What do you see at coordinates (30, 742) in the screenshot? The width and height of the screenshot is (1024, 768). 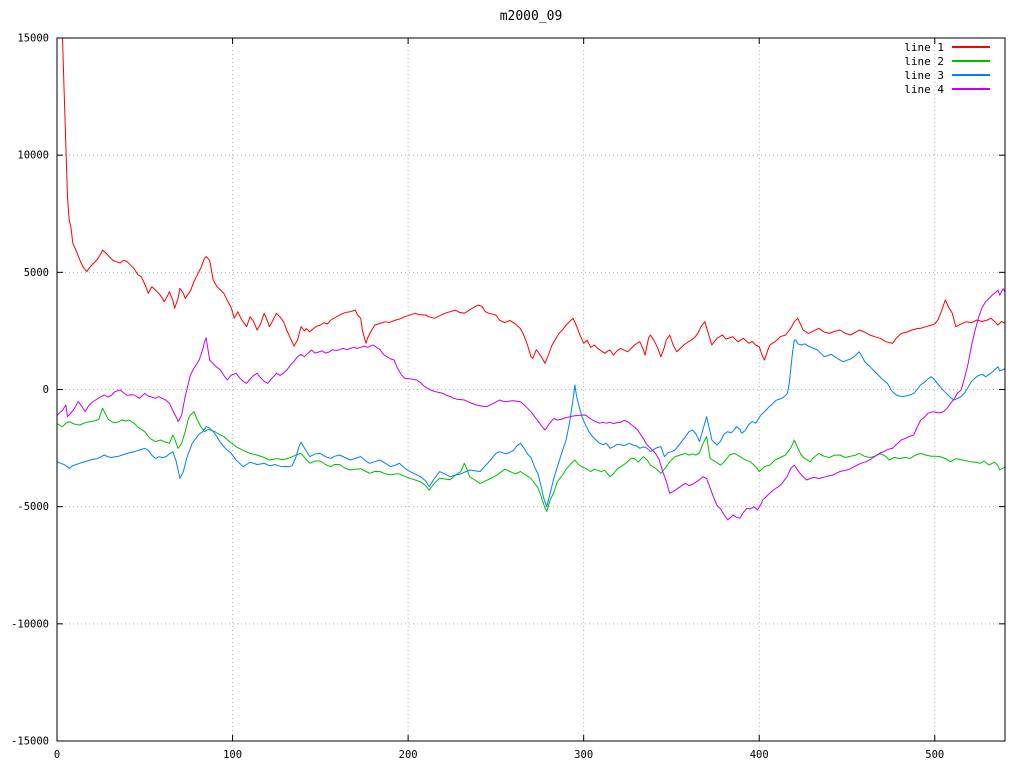 I see `y-tick-label--15000: -15000` at bounding box center [30, 742].